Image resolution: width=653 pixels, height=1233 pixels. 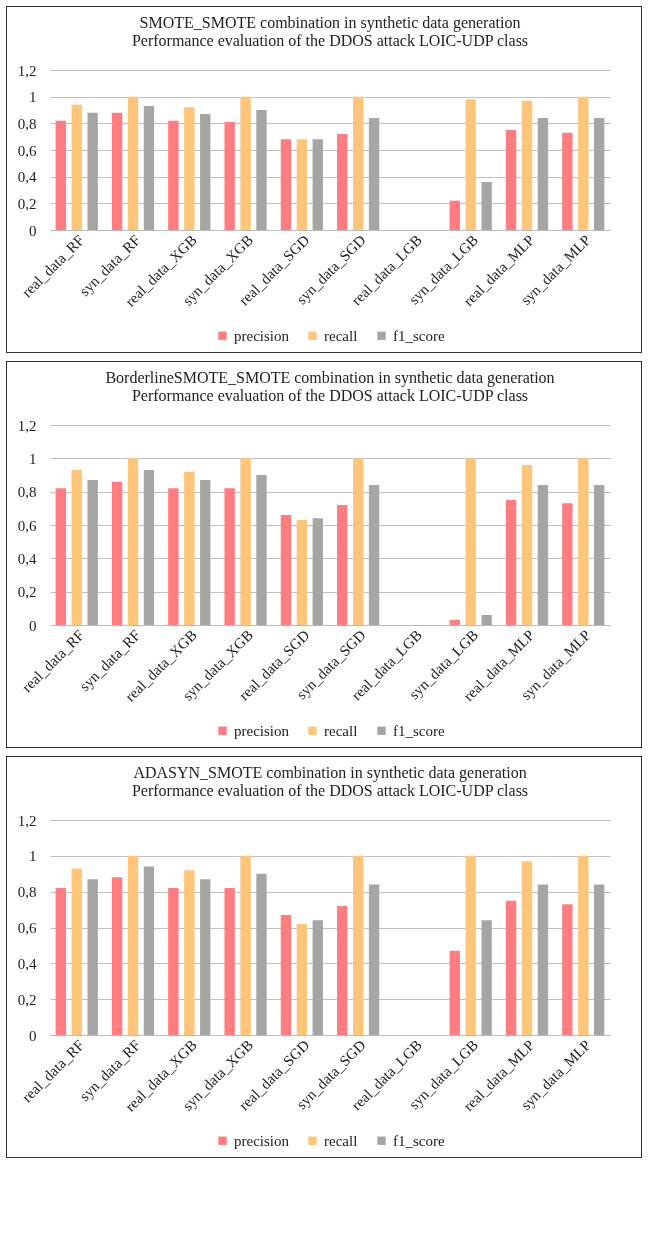 I want to click on chart-title: BorderlineSMOTE_SMOTE combination in synthetic data generation Performance evaluation of the DDOS attack LOIC-UDP class, so click(x=330, y=386).